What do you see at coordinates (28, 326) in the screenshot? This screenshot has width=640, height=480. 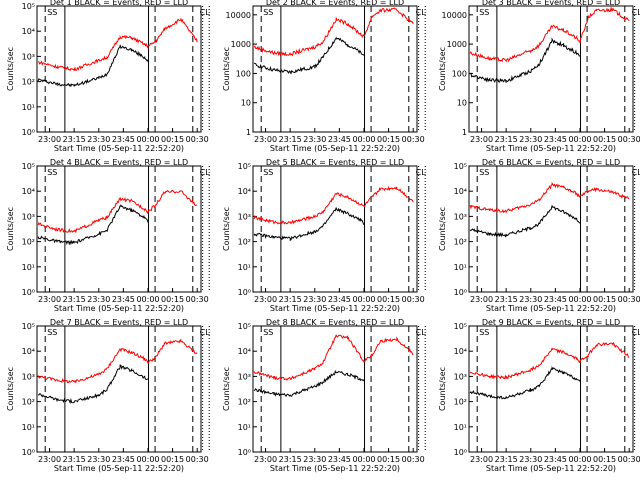 I see `p7-y-tick-label: 10⁵` at bounding box center [28, 326].